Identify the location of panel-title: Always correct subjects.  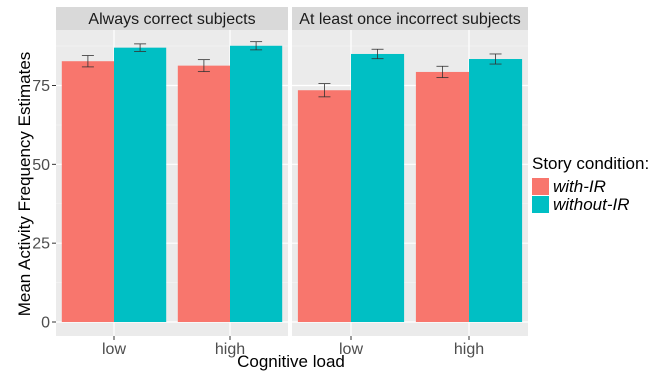
(171, 19).